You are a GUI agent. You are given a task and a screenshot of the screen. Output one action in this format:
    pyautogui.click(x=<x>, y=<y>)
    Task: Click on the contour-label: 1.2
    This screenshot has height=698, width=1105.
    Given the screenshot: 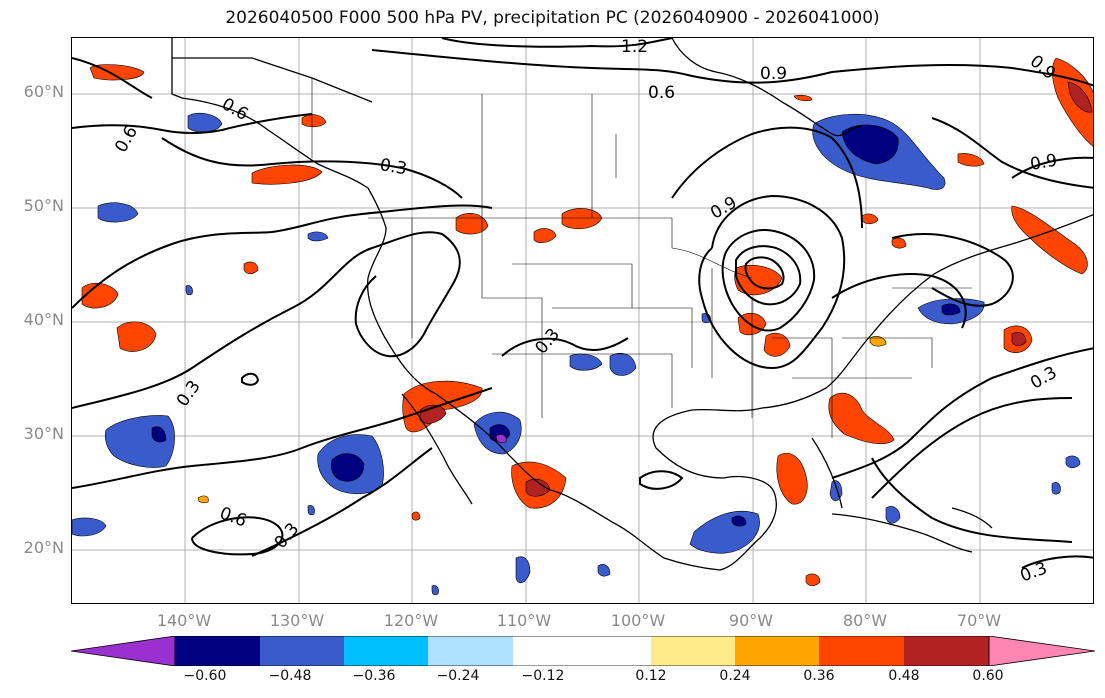 What is the action you would take?
    pyautogui.click(x=634, y=47)
    